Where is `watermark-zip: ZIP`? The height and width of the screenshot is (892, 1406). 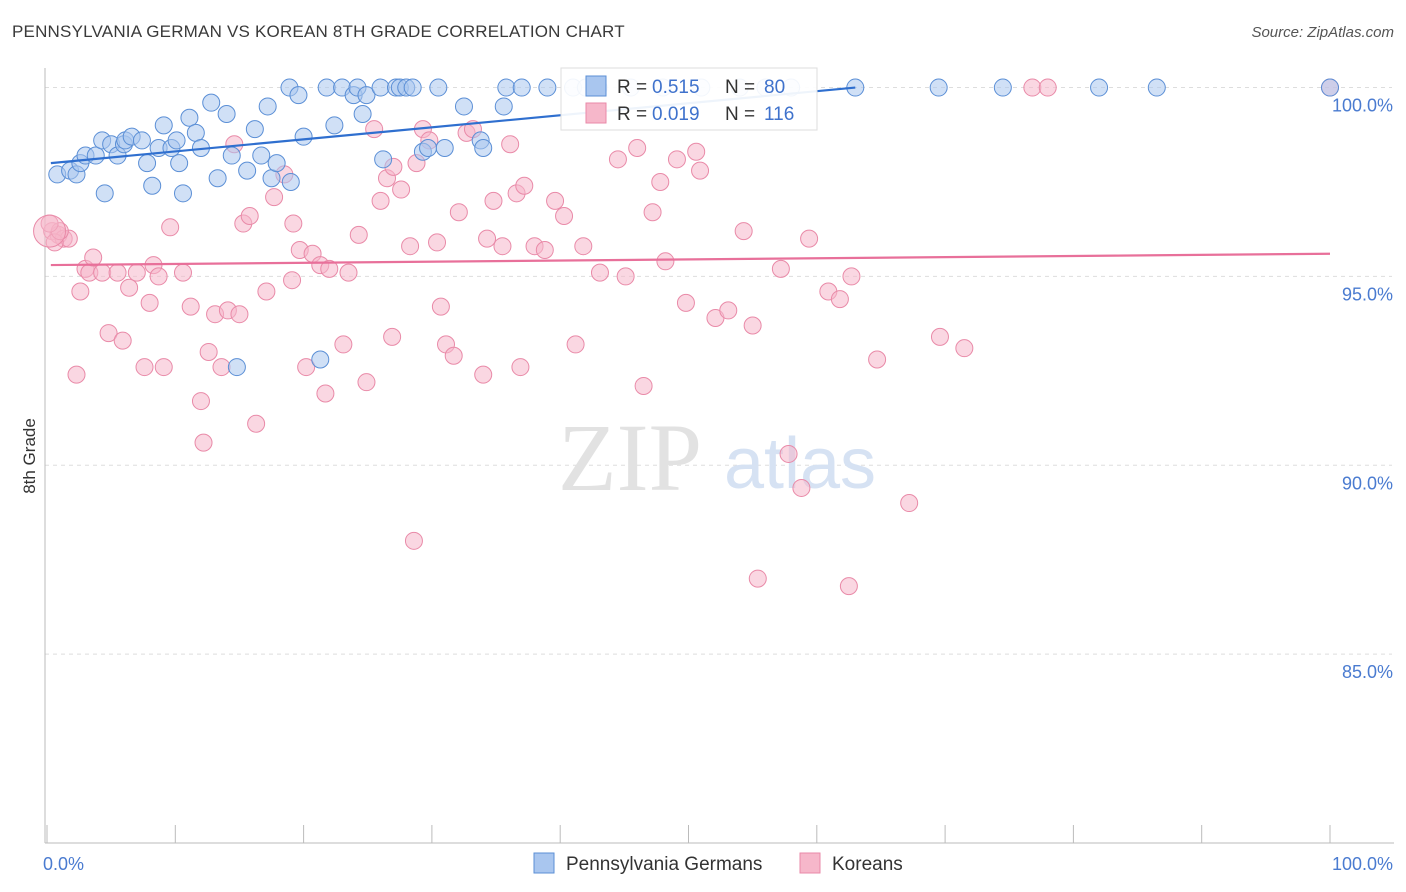
watermark-zip: ZIP is located at coordinates (630, 457).